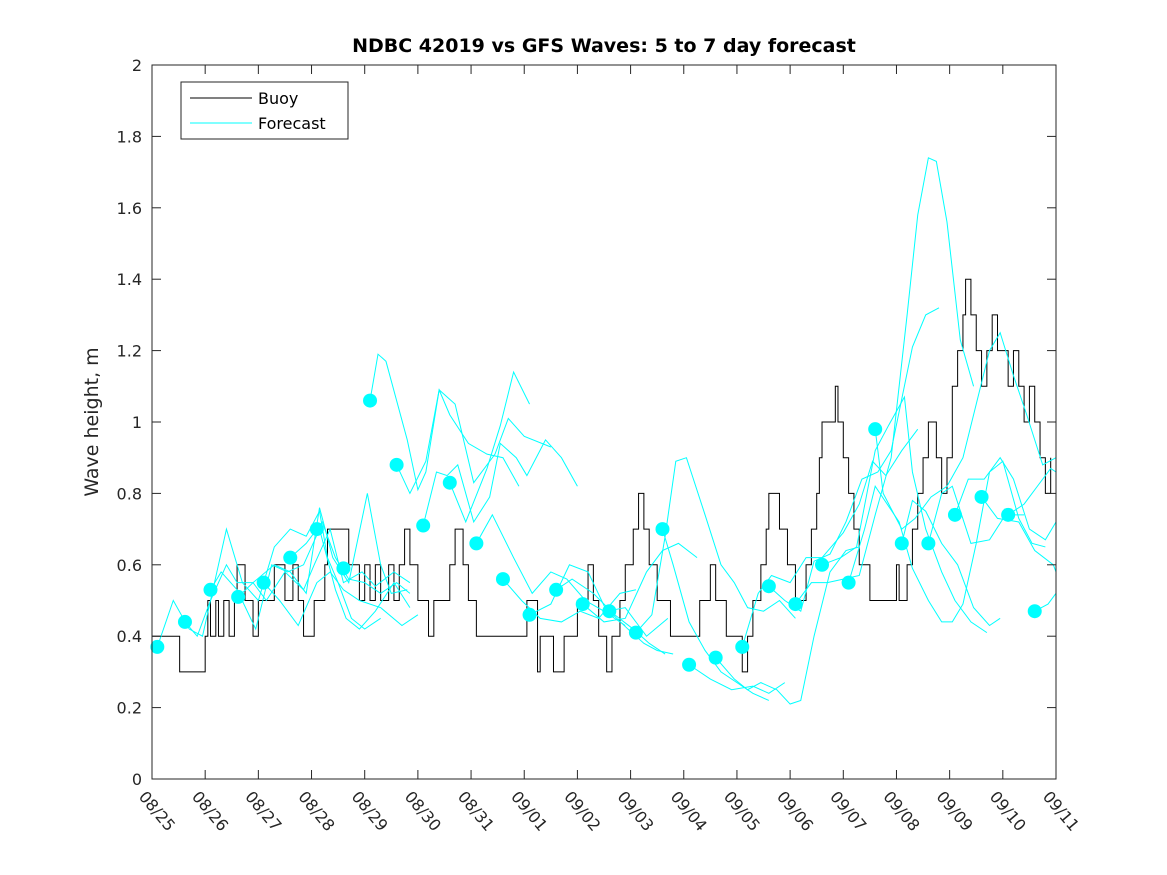 This screenshot has height=875, width=1167. I want to click on y-tick-label: 1.4, so click(129, 279).